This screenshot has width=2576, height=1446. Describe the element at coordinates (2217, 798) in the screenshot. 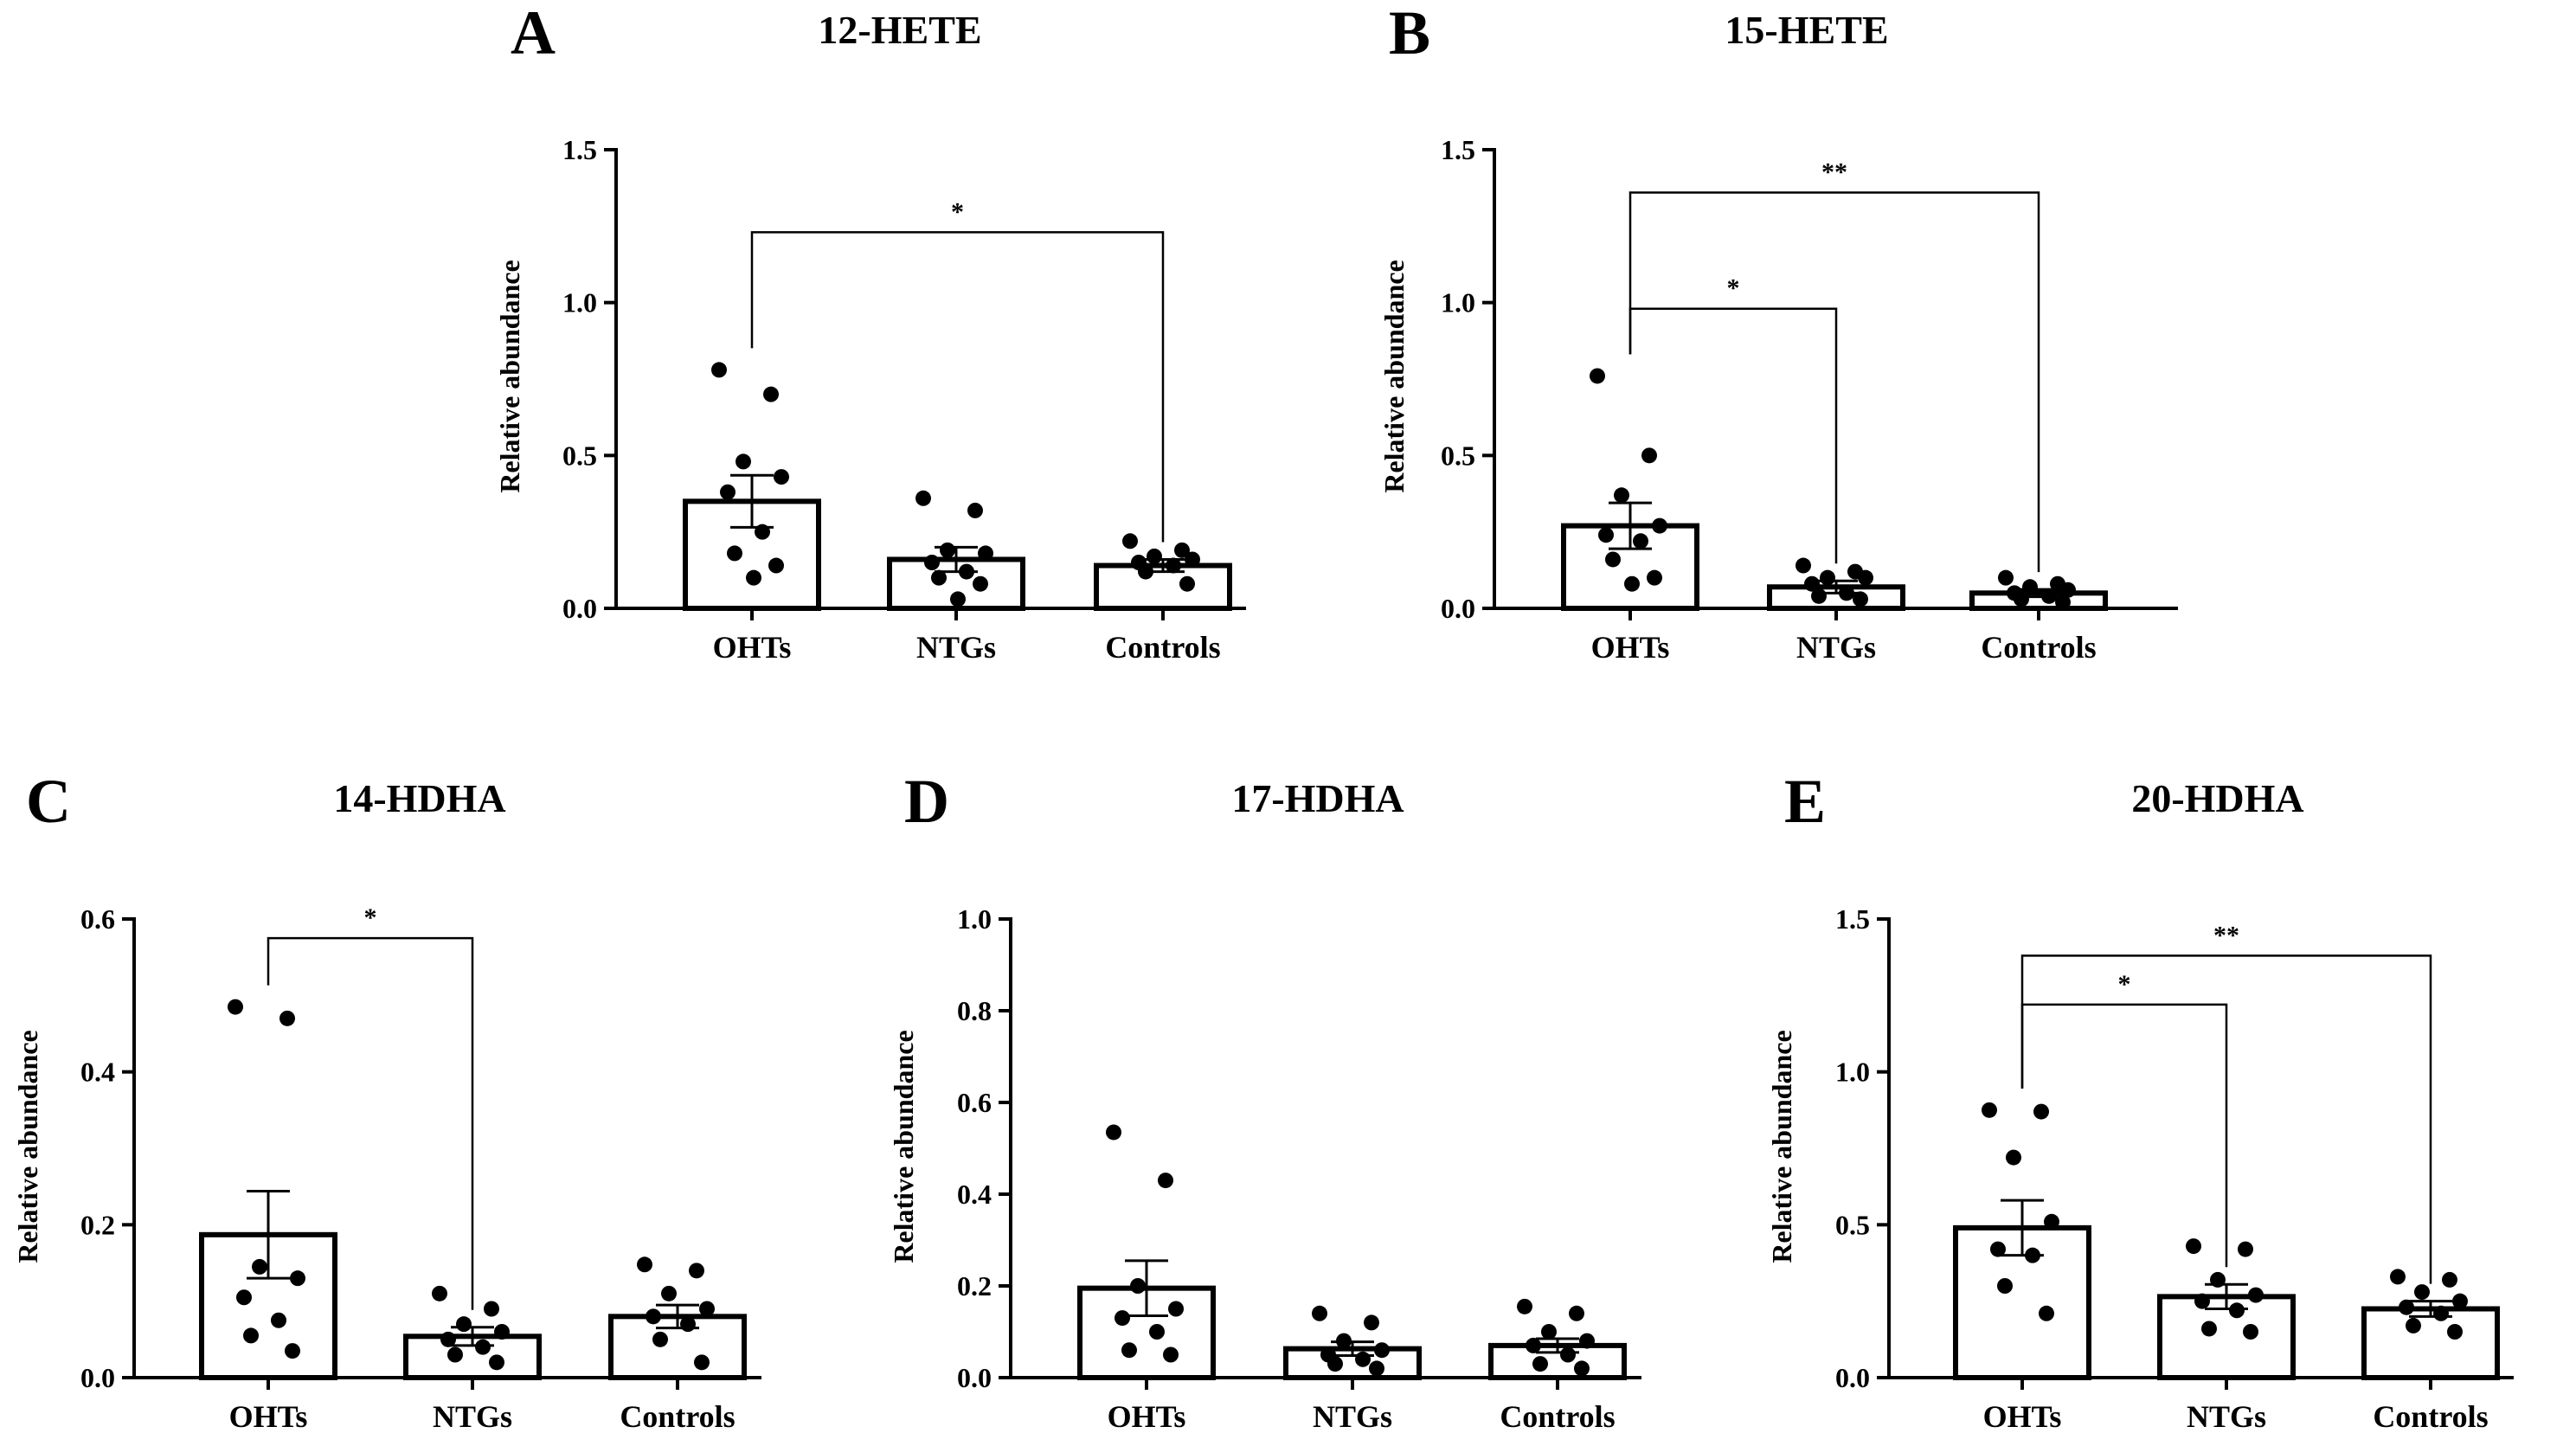

I see `chart-title: 20-HDHA` at that location.